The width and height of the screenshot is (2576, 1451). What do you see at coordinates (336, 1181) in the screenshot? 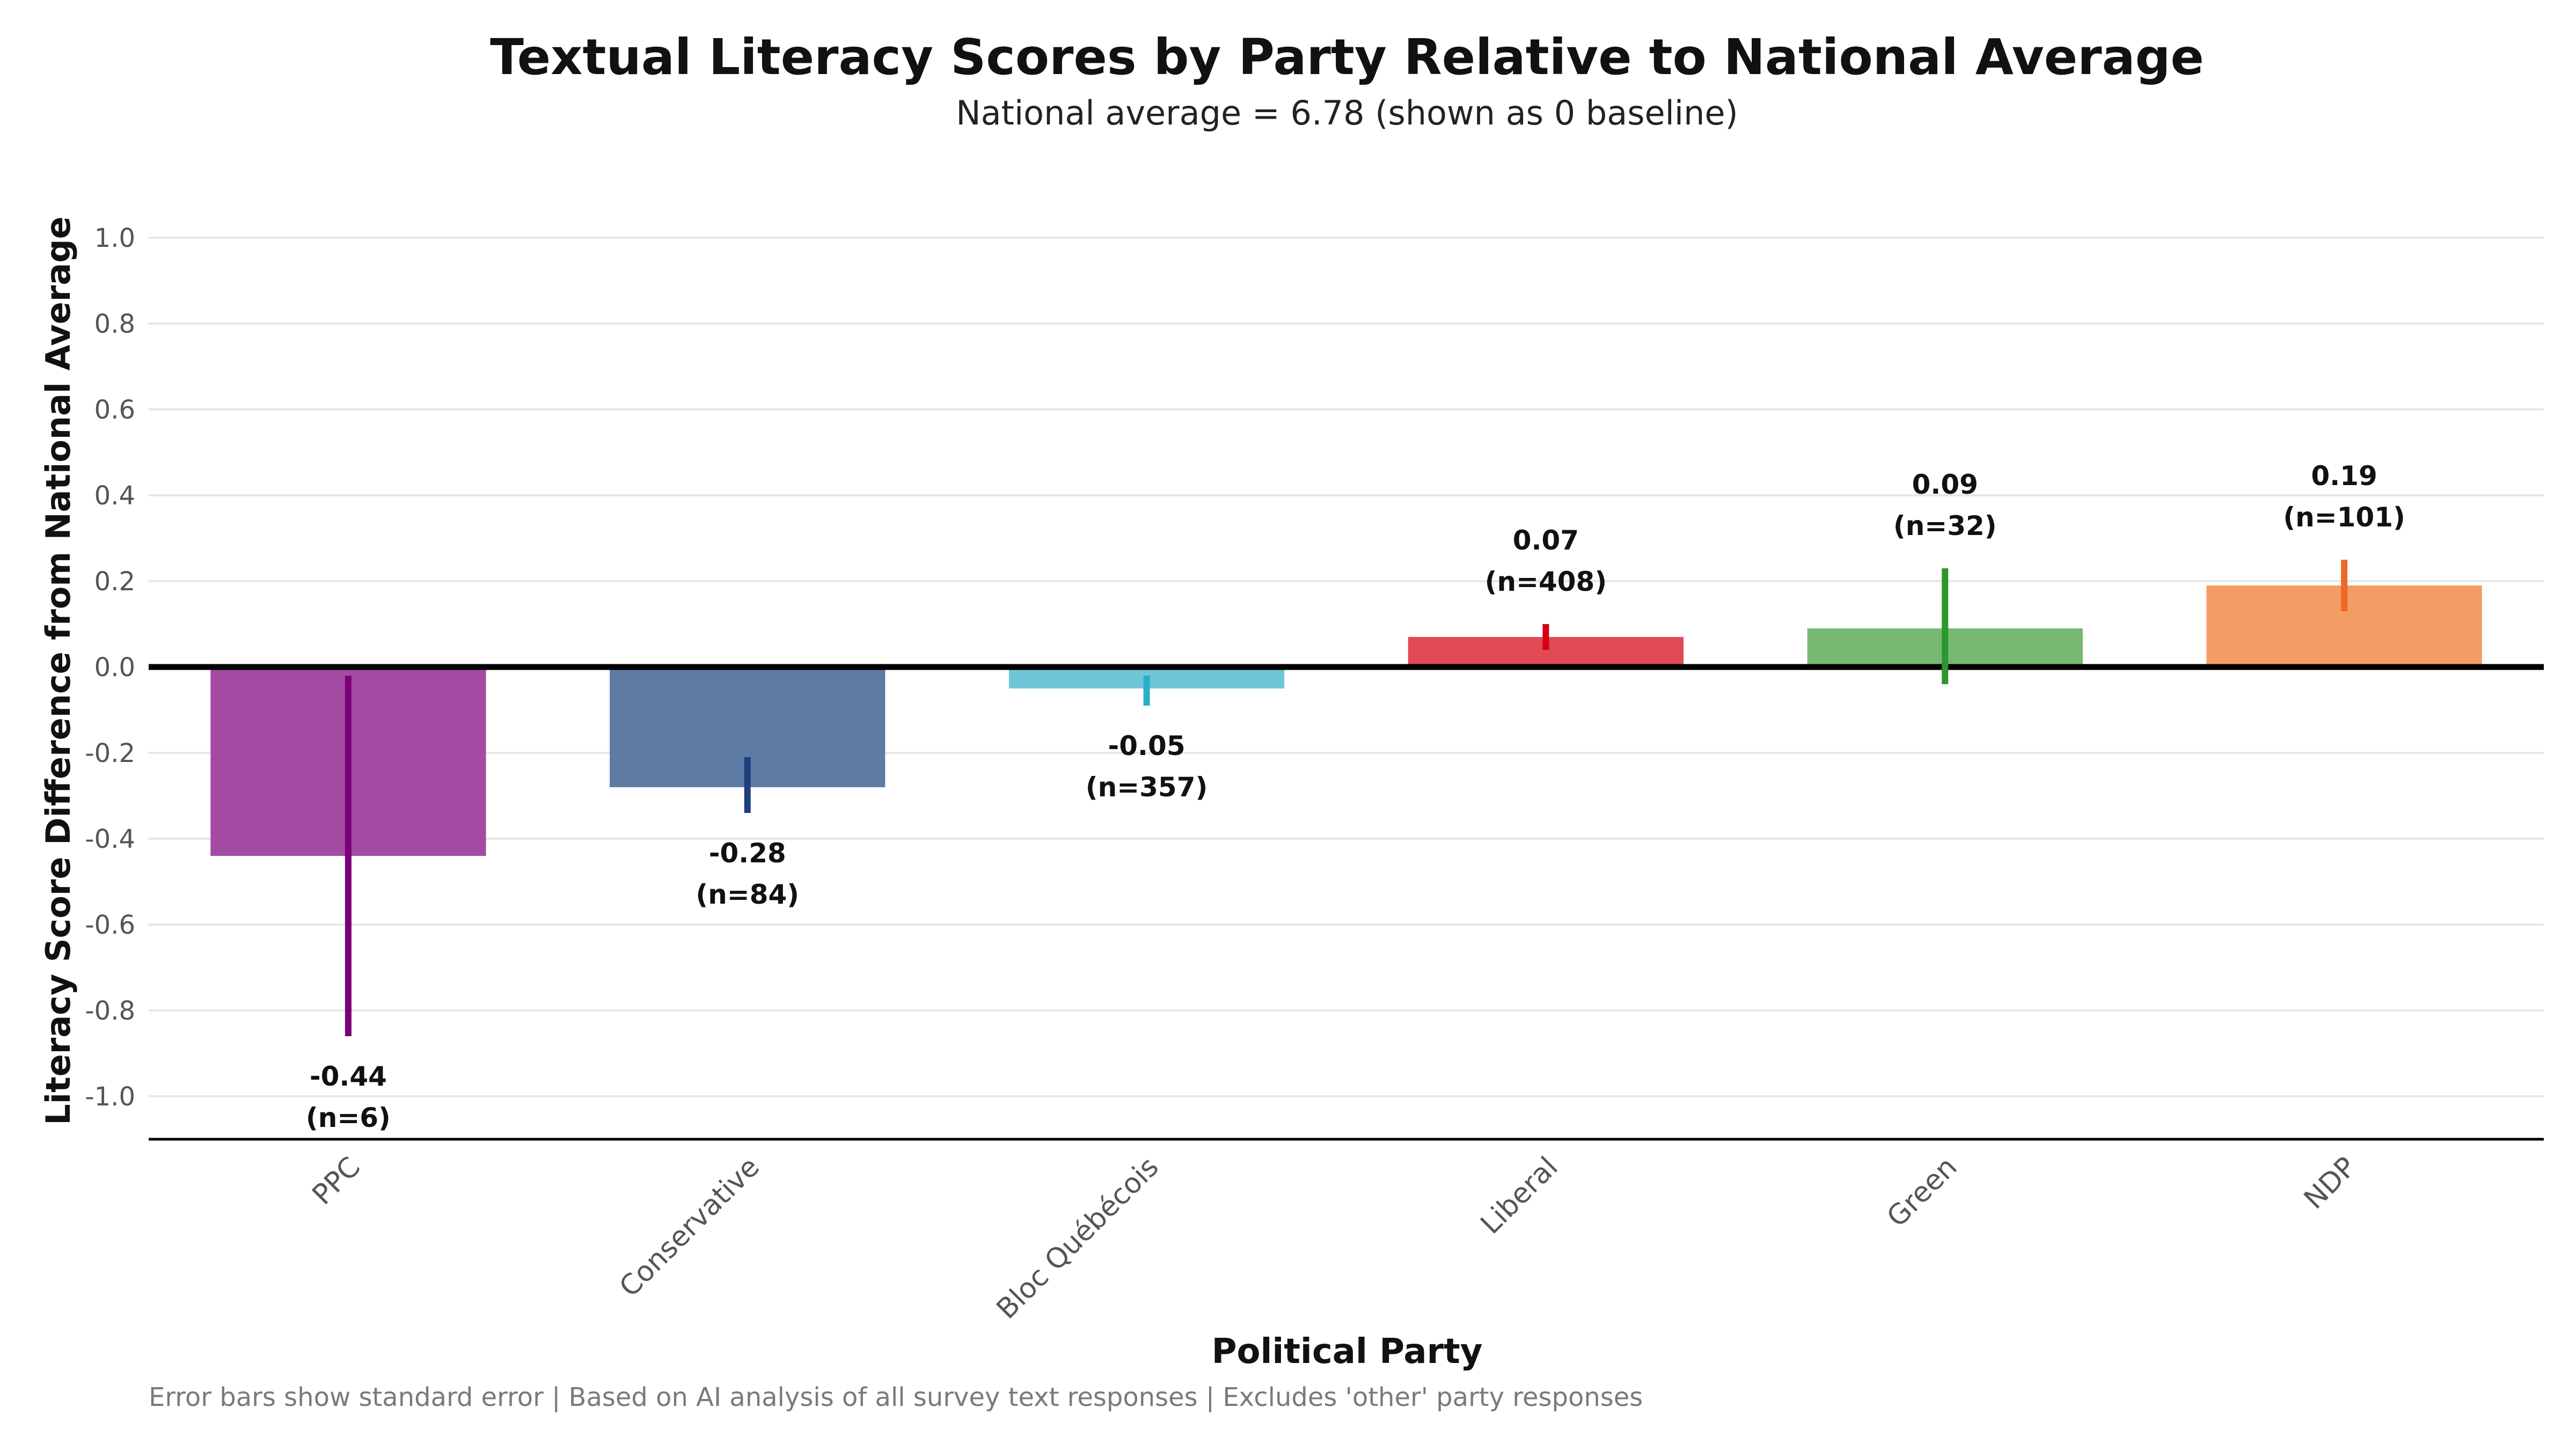
I see `x-tick-label: PPC` at bounding box center [336, 1181].